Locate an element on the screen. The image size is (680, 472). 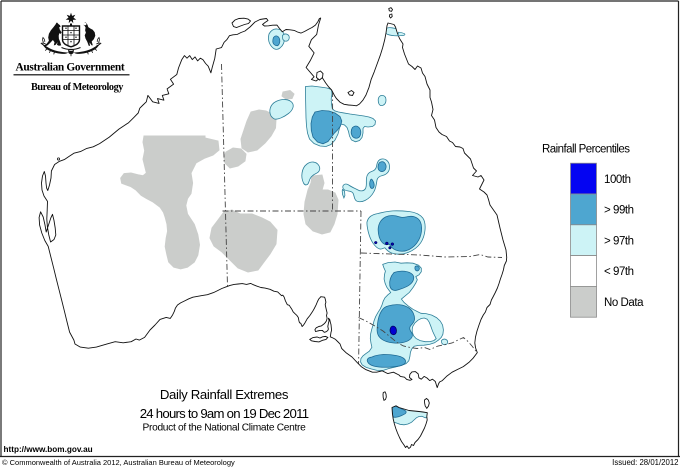
svg-text: http://www.bom.gov.au is located at coordinates (48, 449).